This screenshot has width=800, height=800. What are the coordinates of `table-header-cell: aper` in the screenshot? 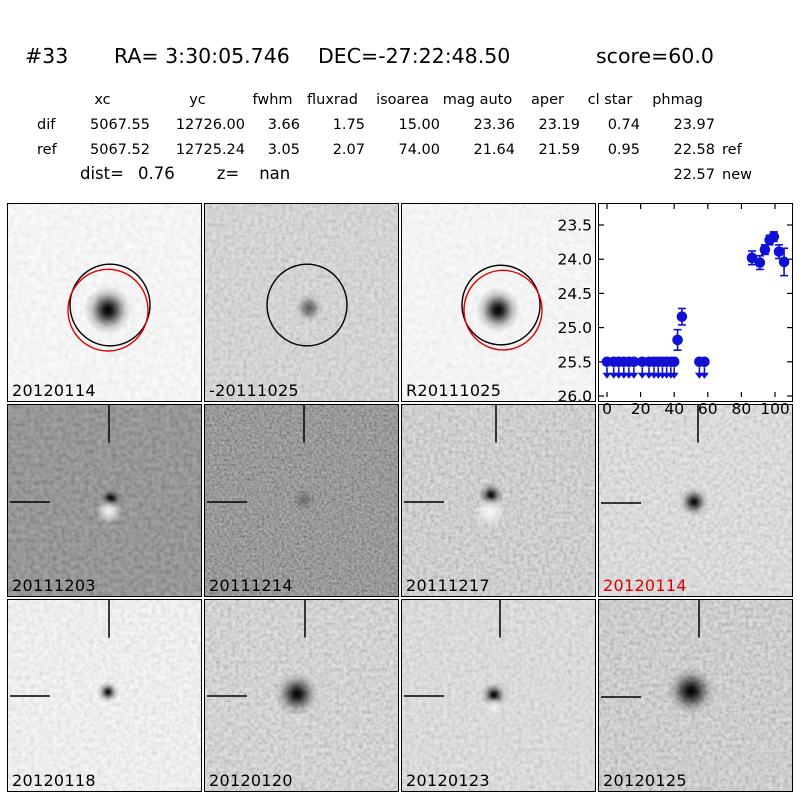 It's located at (547, 100).